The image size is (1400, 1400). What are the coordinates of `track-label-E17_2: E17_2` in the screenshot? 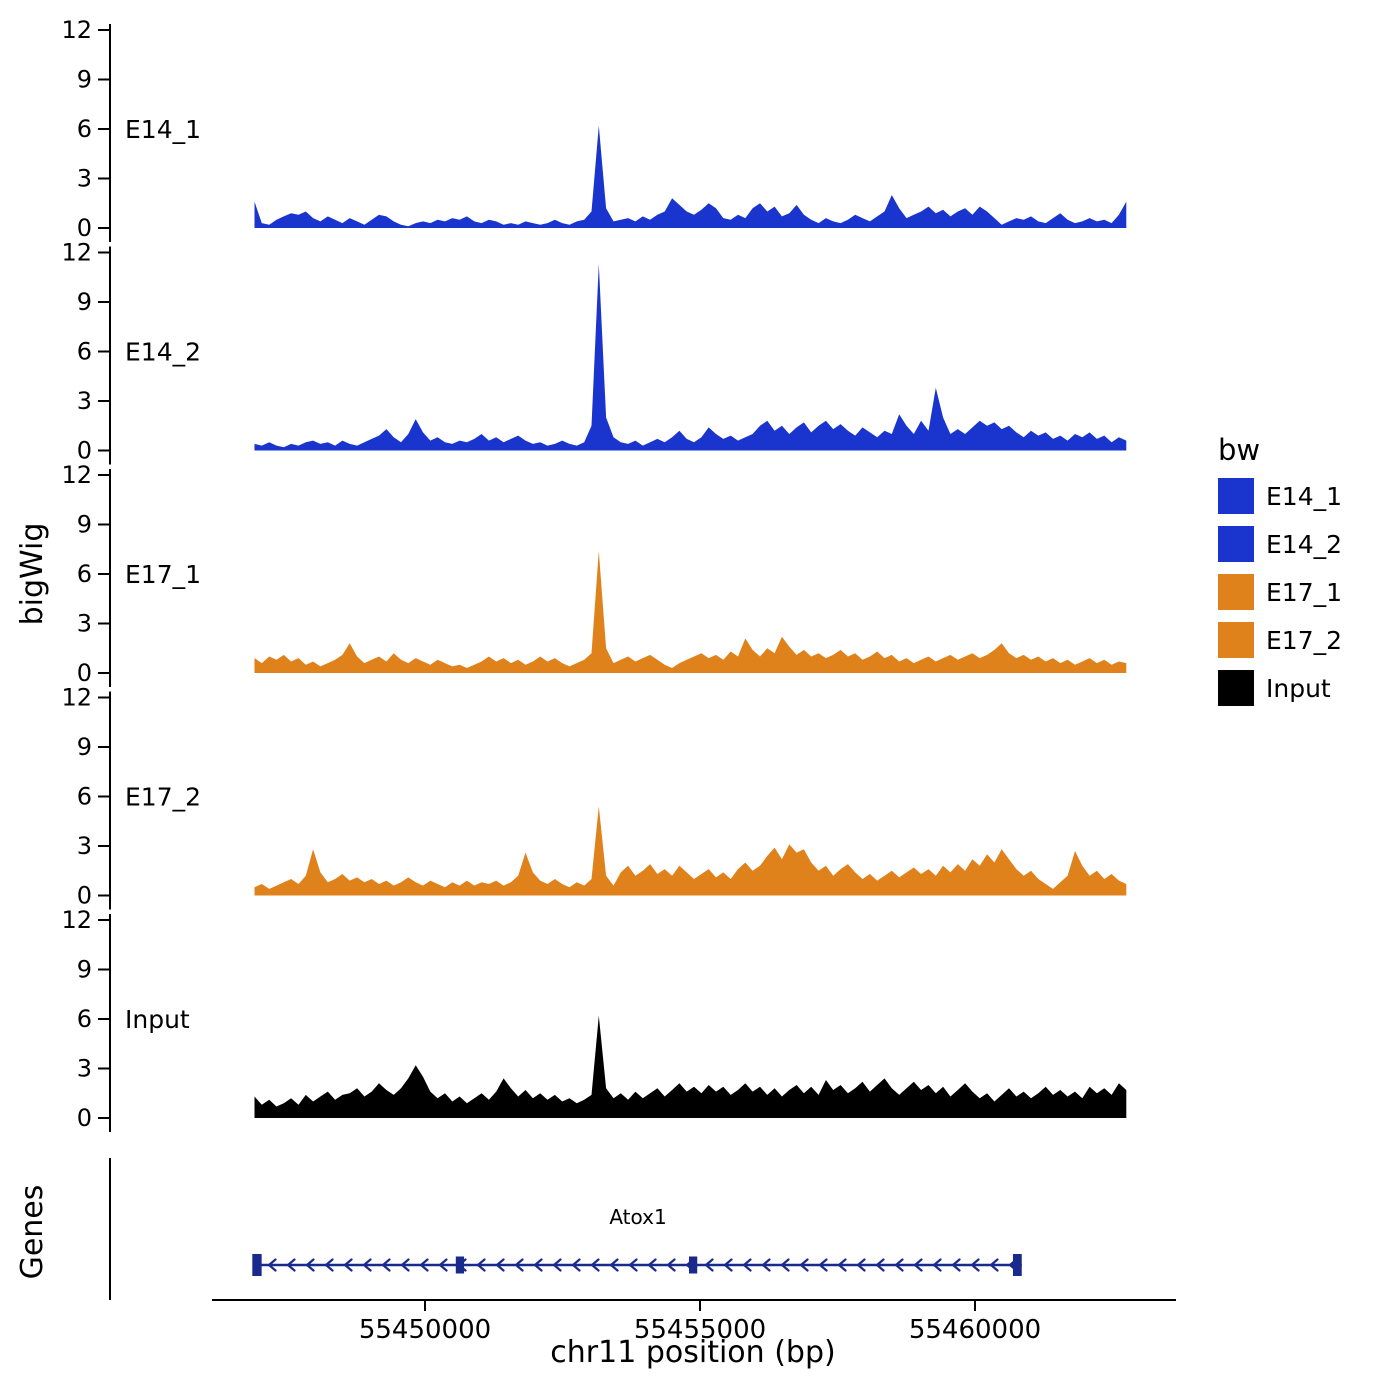 It's located at (163, 797).